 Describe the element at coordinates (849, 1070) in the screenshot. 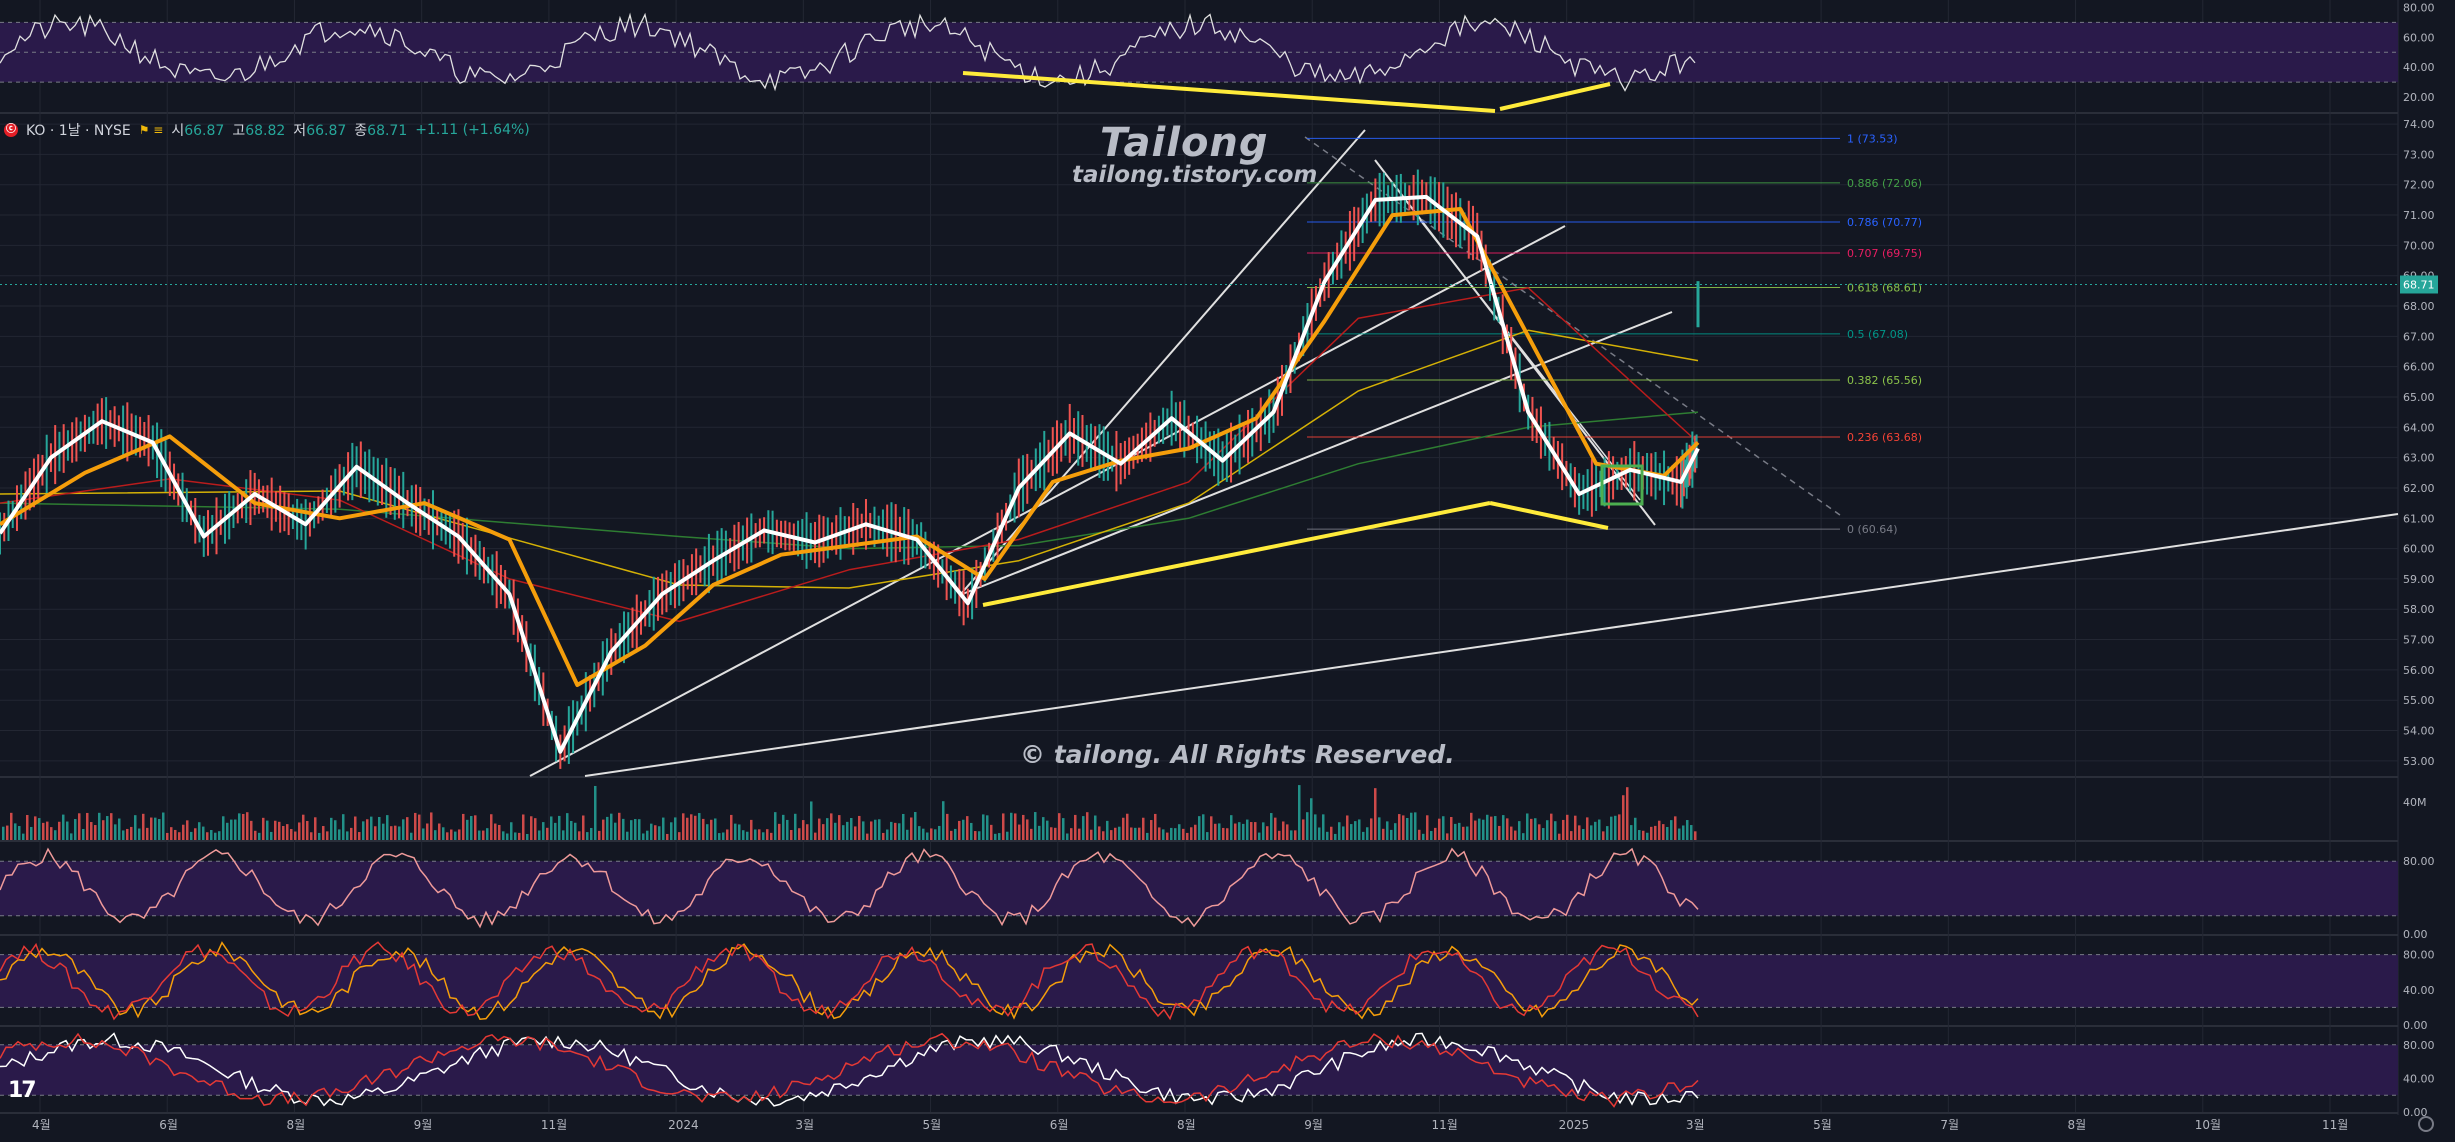

I see `osc3-line` at that location.